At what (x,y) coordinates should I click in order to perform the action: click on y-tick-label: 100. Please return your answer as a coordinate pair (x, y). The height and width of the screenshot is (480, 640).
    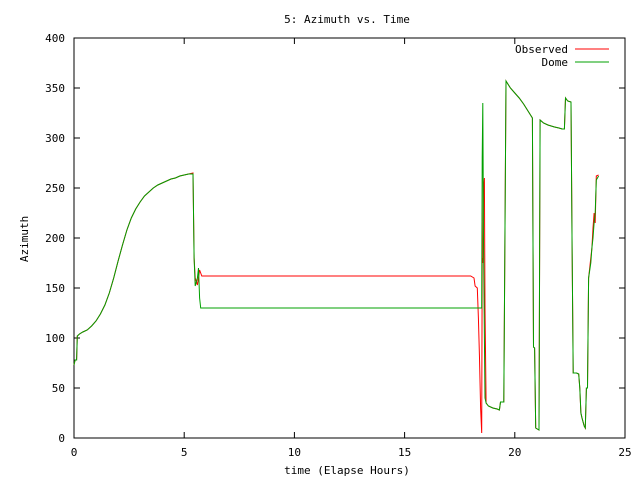
    Looking at the image, I should click on (55, 338).